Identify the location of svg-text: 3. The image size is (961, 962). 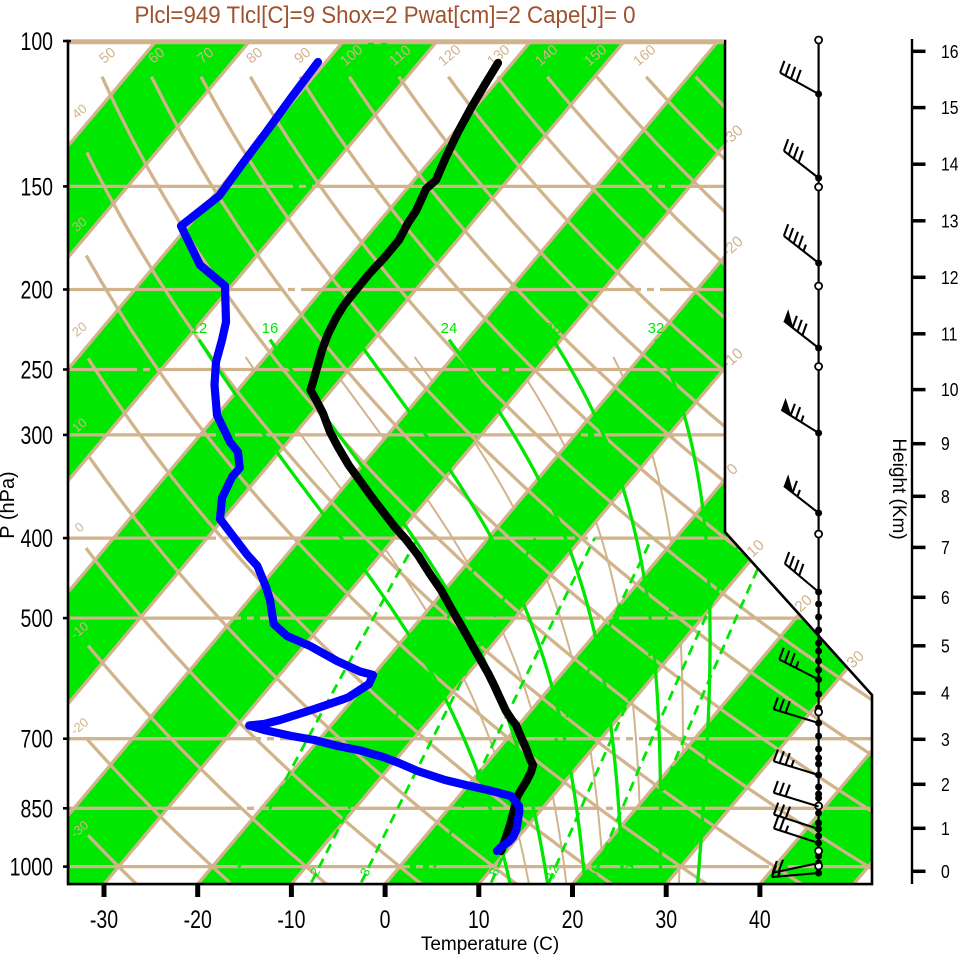
(945, 740).